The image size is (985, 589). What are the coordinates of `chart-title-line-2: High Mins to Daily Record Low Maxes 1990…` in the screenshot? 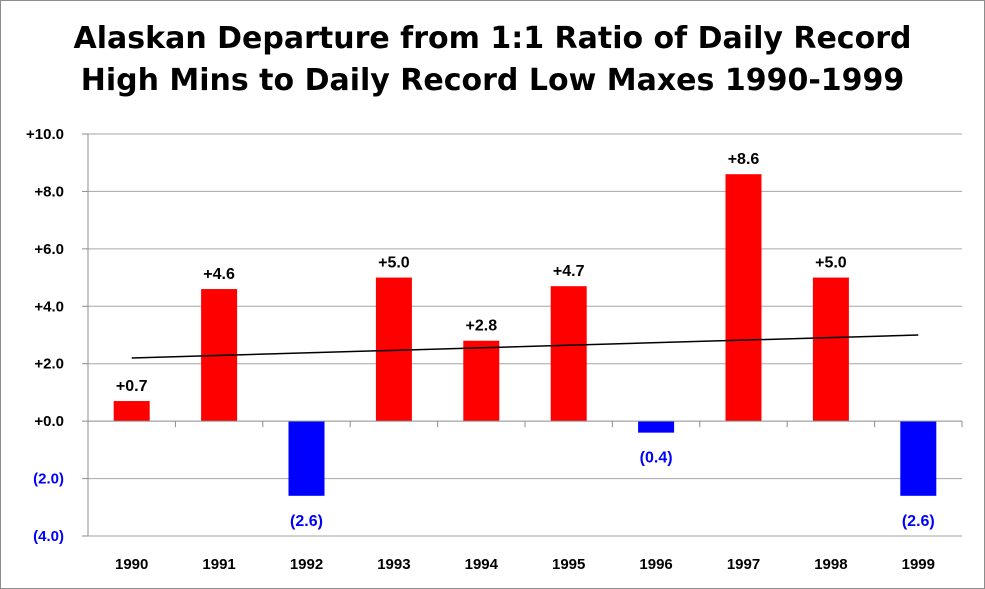 It's located at (492, 80).